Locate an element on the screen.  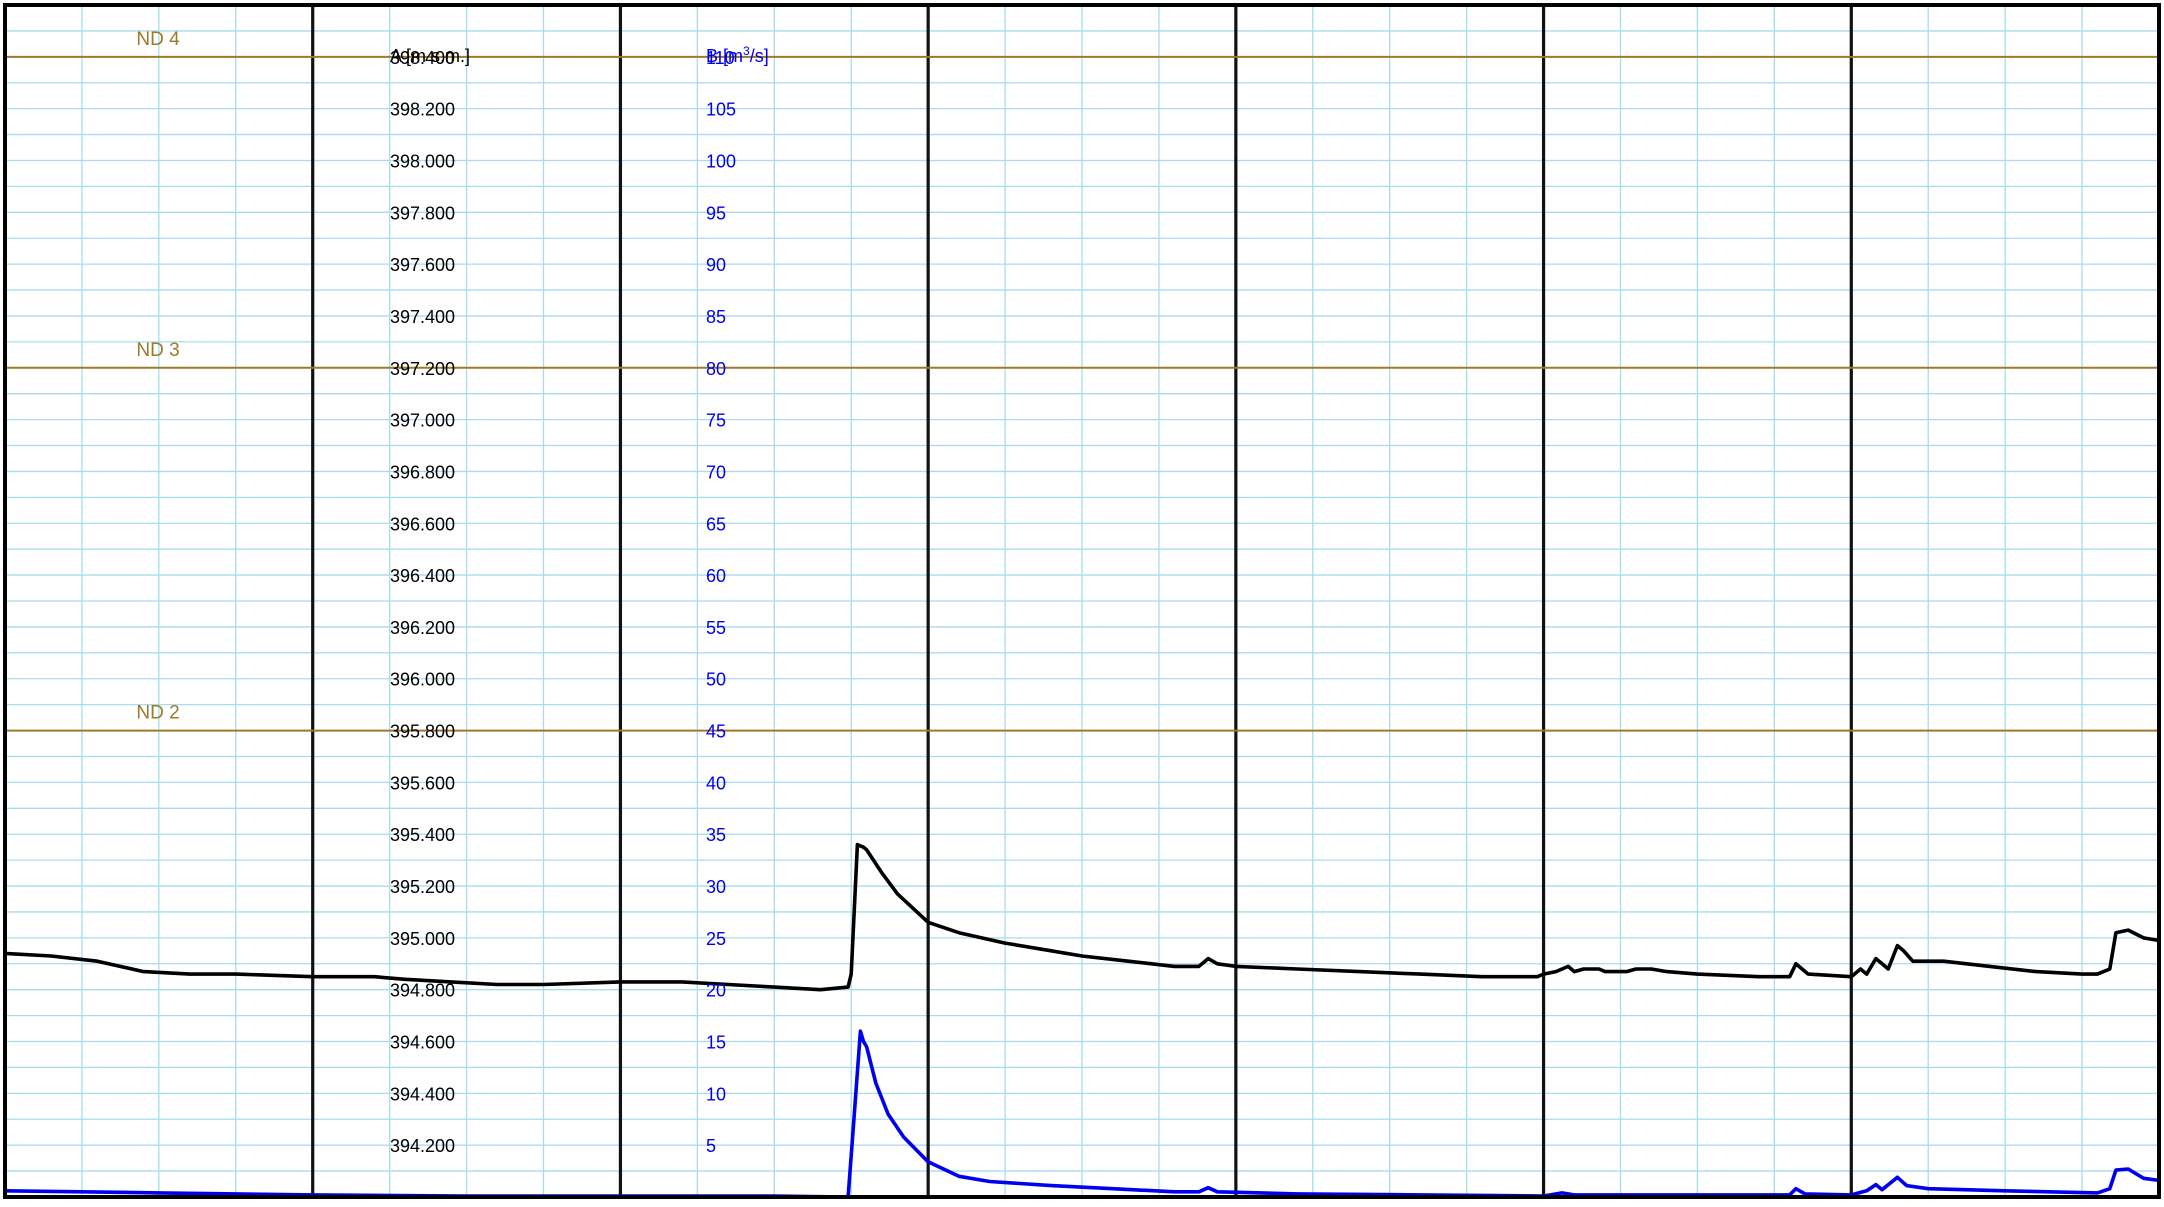
axis-a-tick-label: 396.400 is located at coordinates (422, 576).